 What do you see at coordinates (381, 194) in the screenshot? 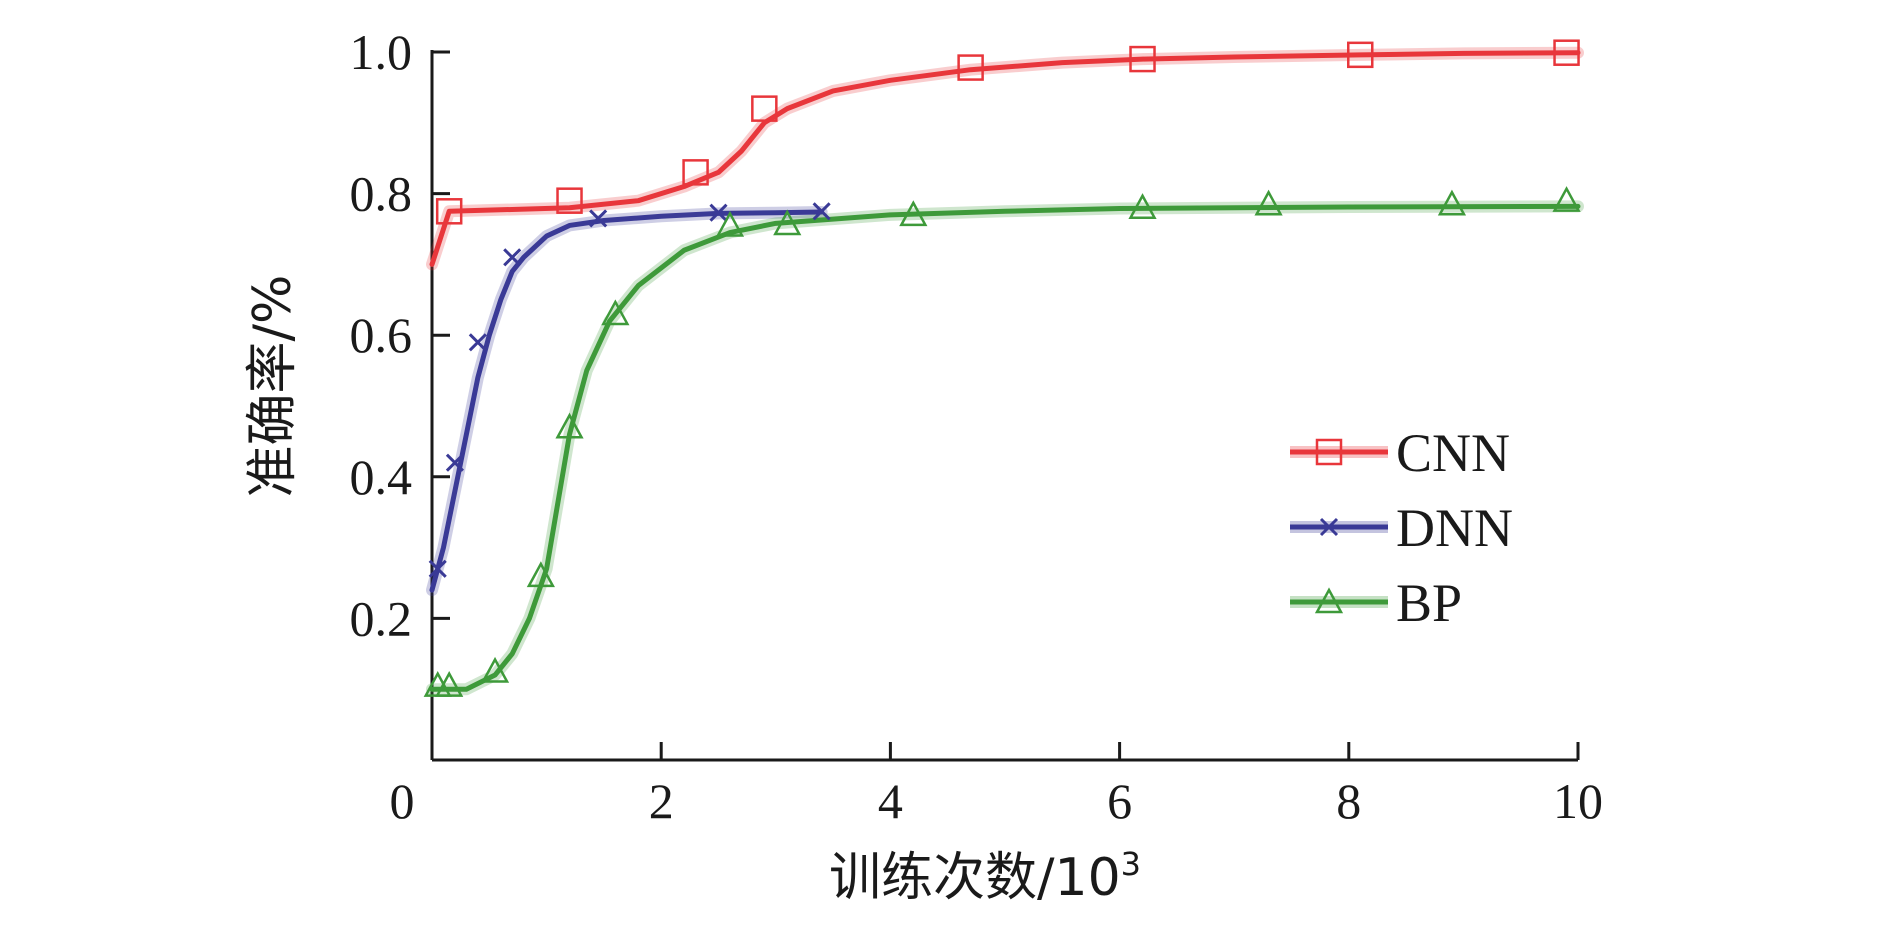
I see `y-tick-label: 0.8` at bounding box center [381, 194].